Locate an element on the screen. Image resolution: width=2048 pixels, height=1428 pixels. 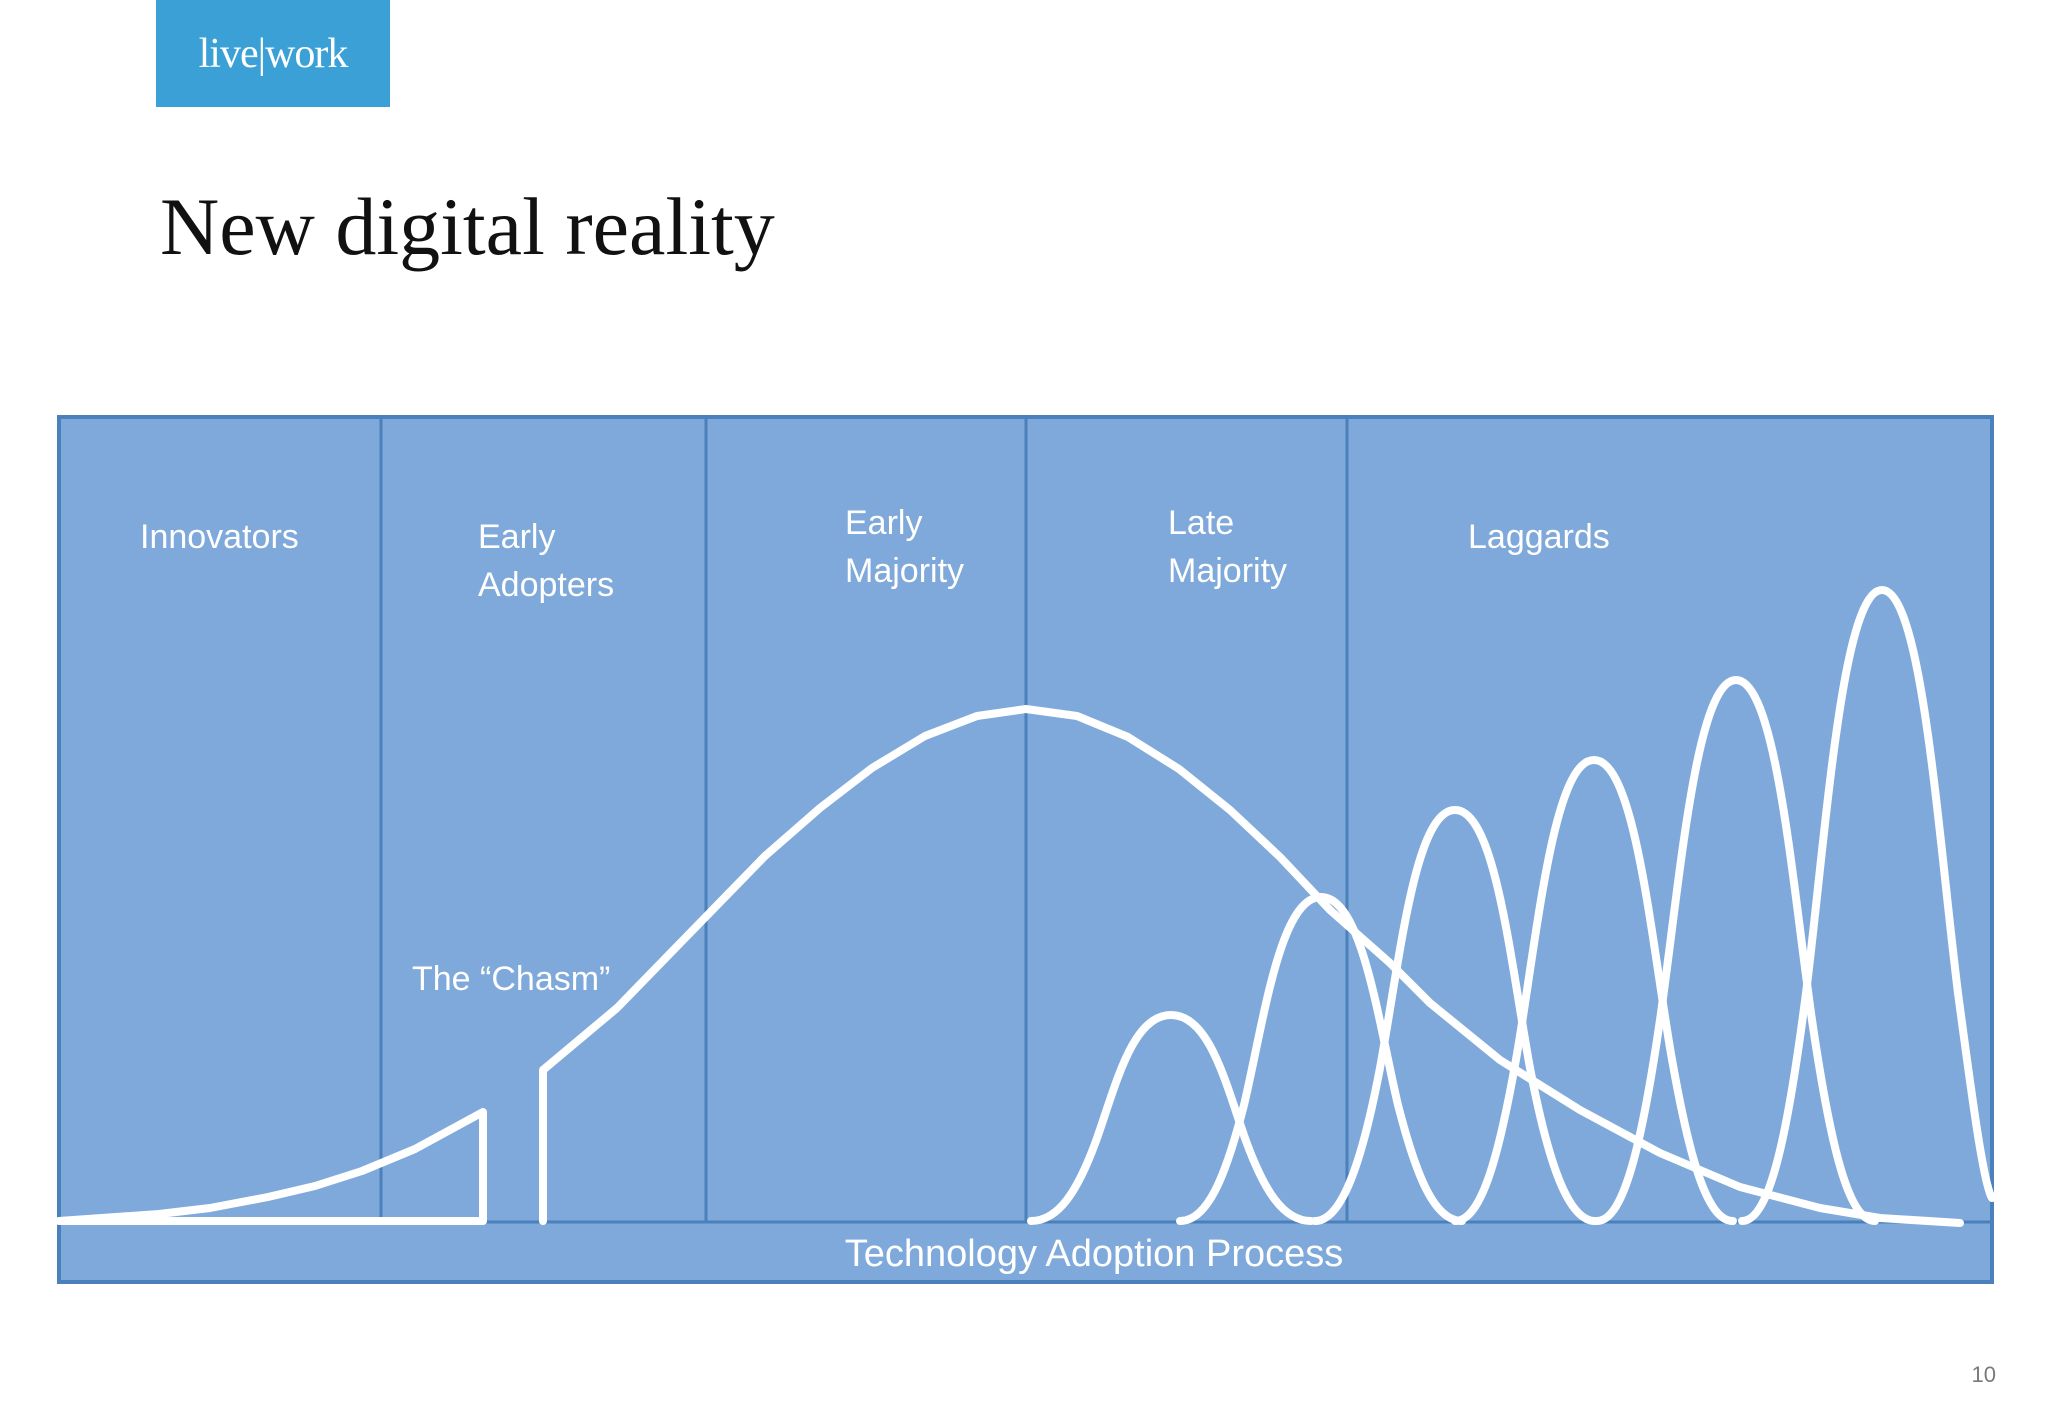
segment-label-laggards: Laggards is located at coordinates (1539, 537).